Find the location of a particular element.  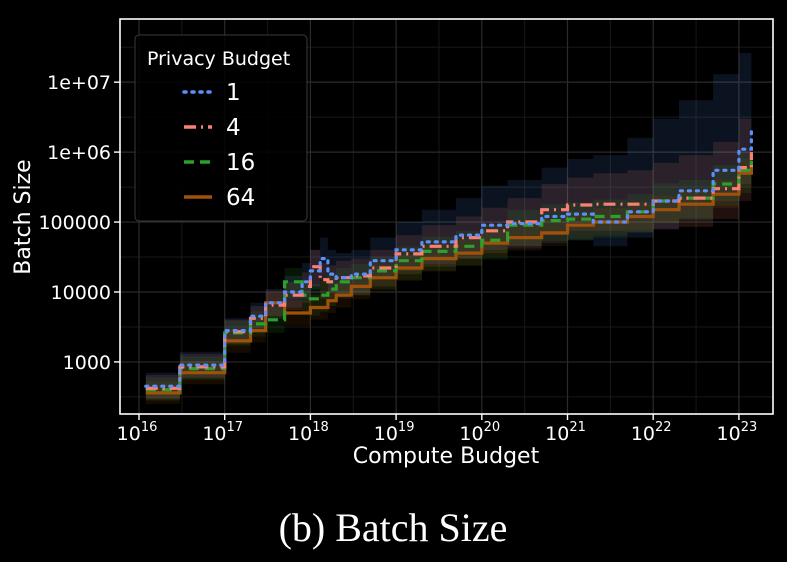

legend-title: Privacy Budget is located at coordinates (218, 59).